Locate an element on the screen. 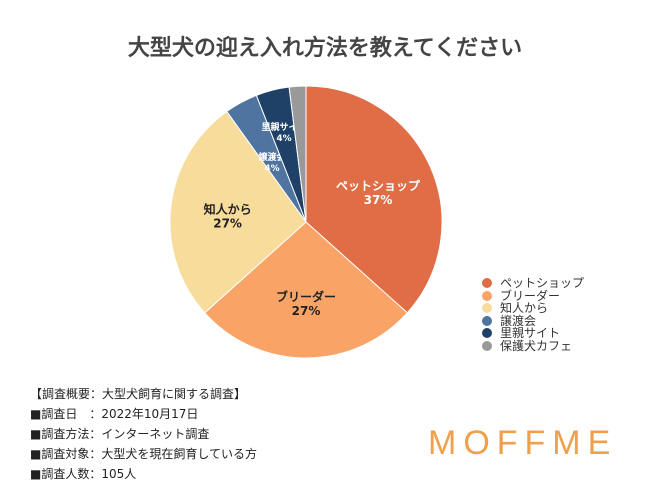 The width and height of the screenshot is (650, 488). slice-percent-label: 37% is located at coordinates (378, 200).